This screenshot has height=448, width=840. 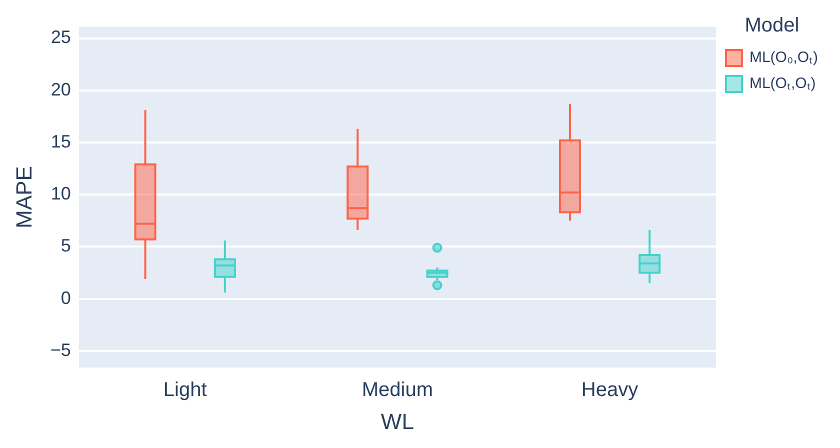 What do you see at coordinates (60, 141) in the screenshot?
I see `y-tick-label: 15` at bounding box center [60, 141].